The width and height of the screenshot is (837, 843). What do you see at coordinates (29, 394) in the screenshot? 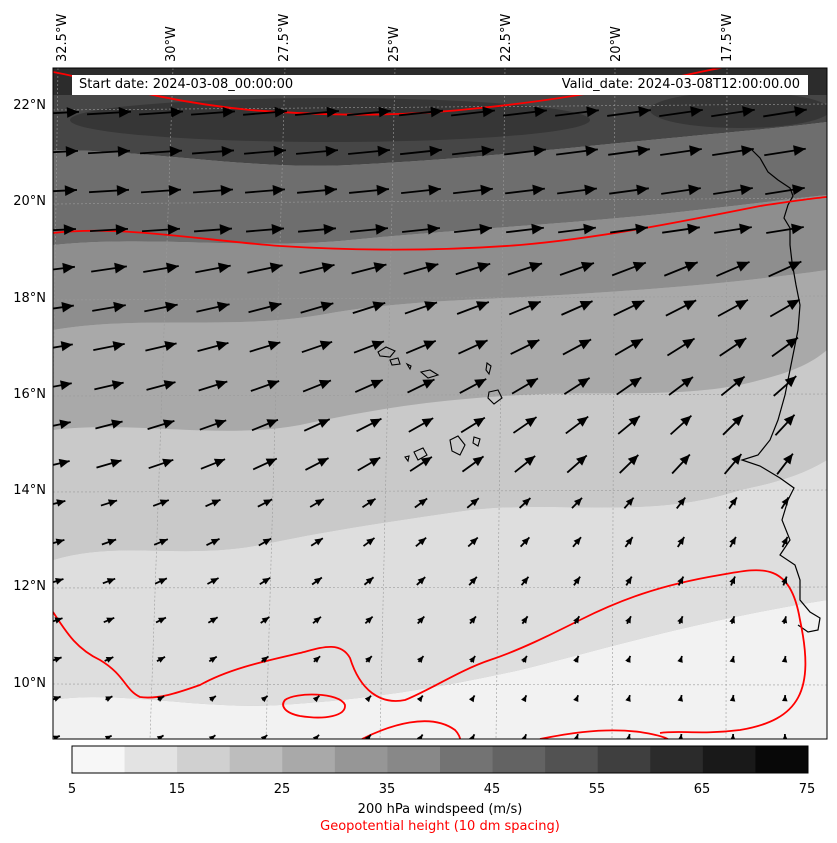
I see `lat-label: 16°N` at bounding box center [29, 394].